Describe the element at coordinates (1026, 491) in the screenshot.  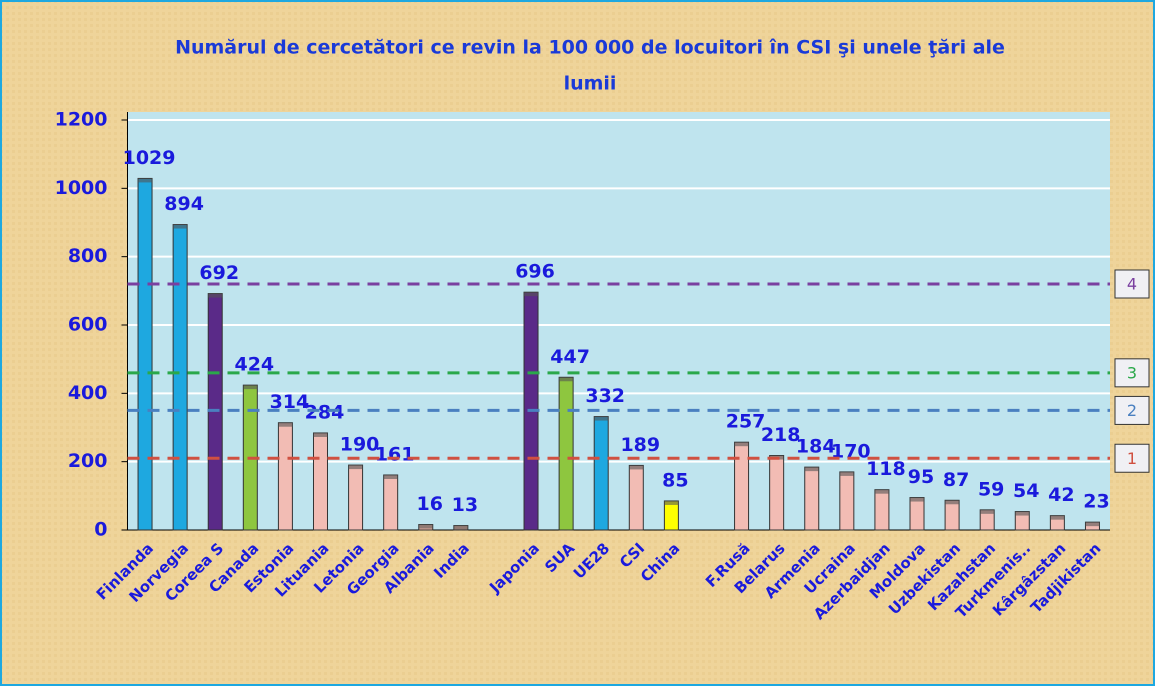
I see `value-label: 54` at that location.